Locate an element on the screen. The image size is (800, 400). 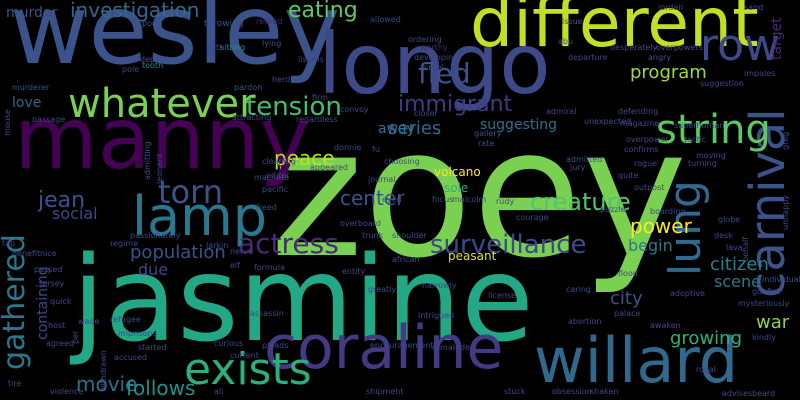
word: worthy is located at coordinates (434, 47).